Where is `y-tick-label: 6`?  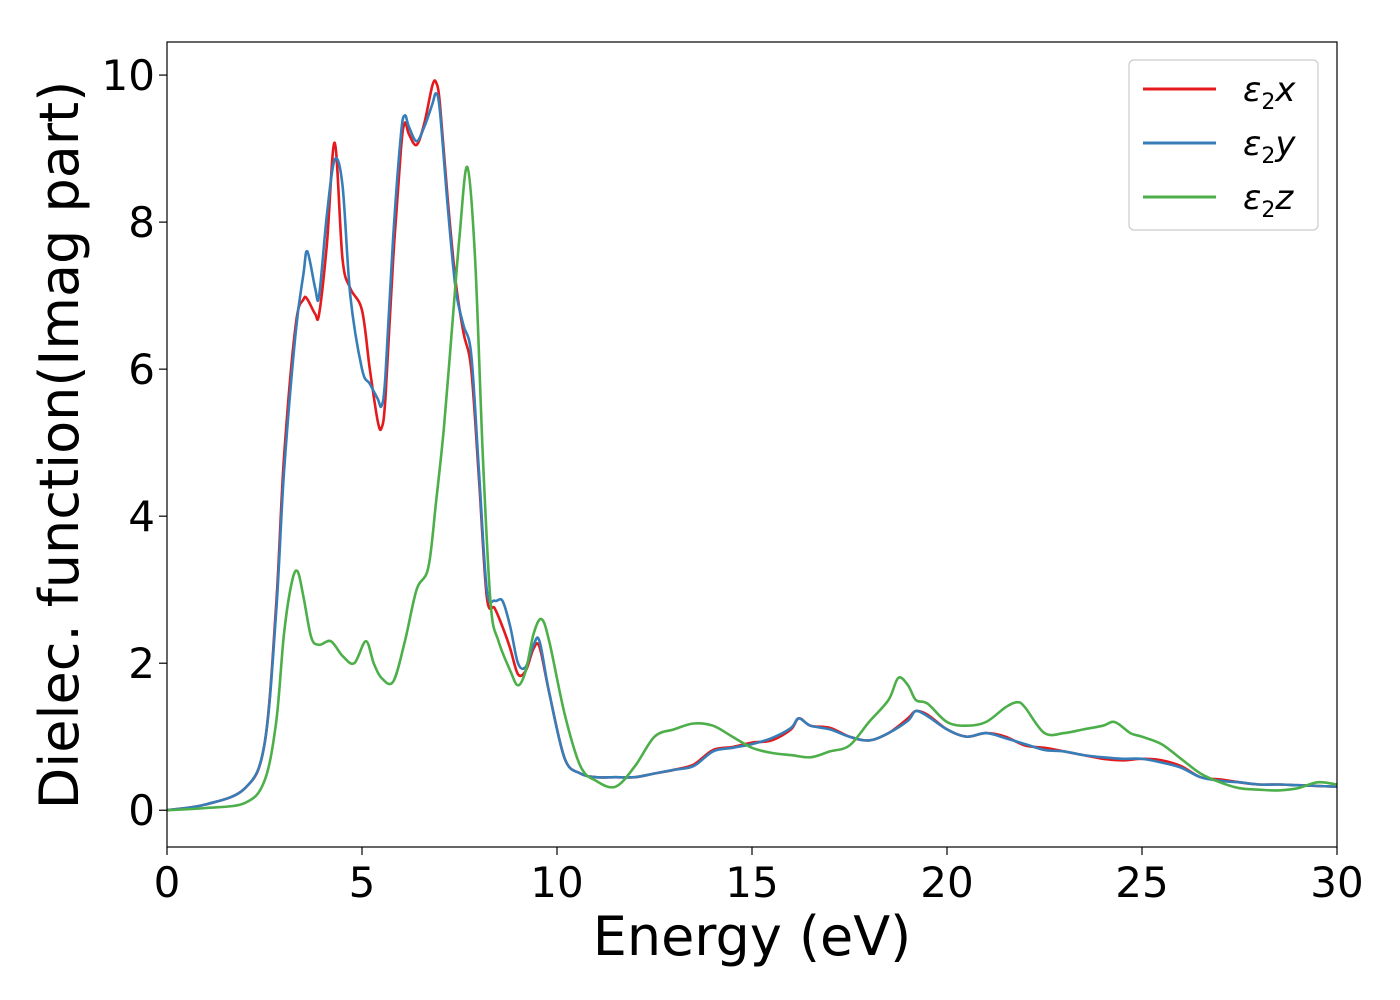
y-tick-label: 6 is located at coordinates (141, 369).